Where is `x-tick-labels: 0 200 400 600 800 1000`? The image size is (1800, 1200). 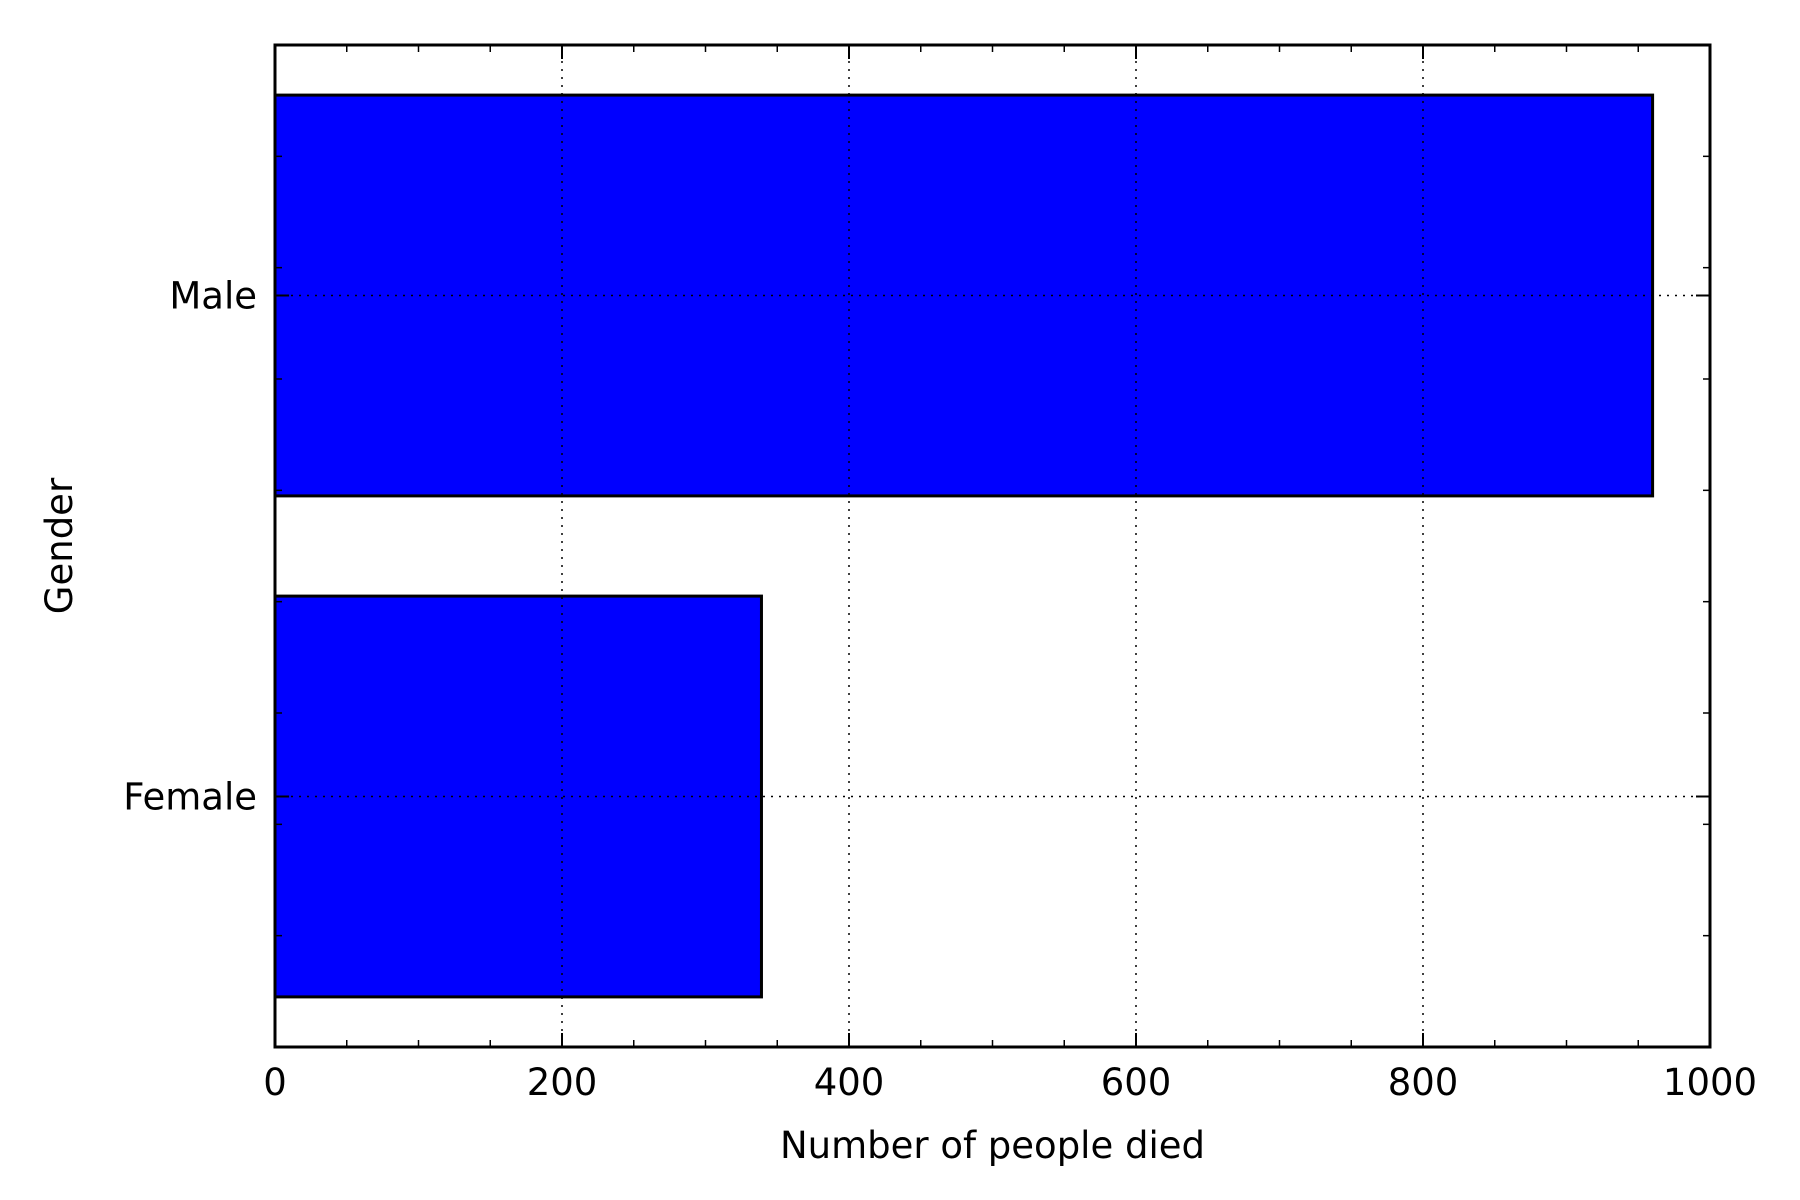
x-tick-labels: 0 200 400 600 800 1000 is located at coordinates (1010, 1082).